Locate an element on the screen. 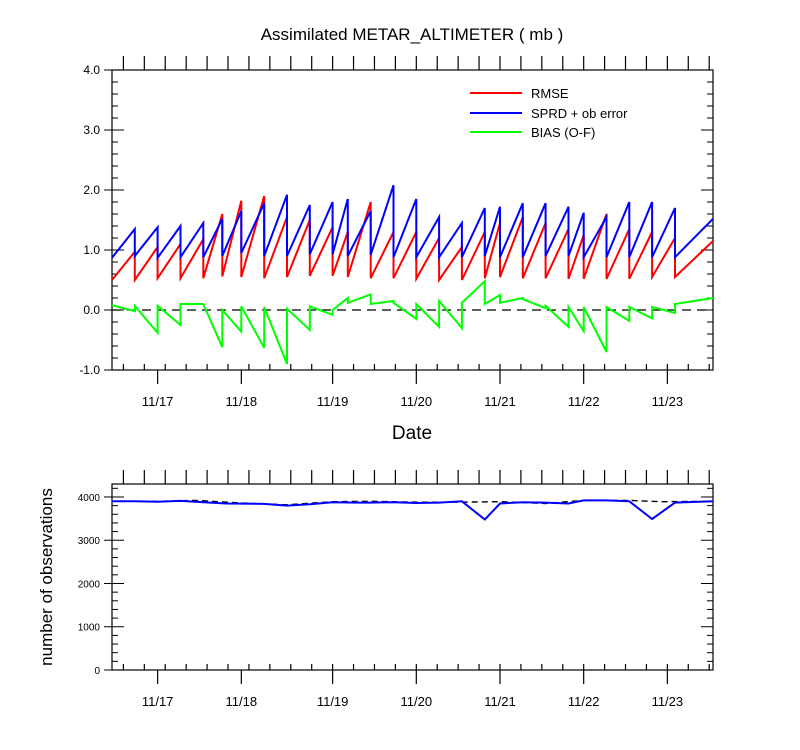  y-tick-label: 2000 is located at coordinates (89, 584).